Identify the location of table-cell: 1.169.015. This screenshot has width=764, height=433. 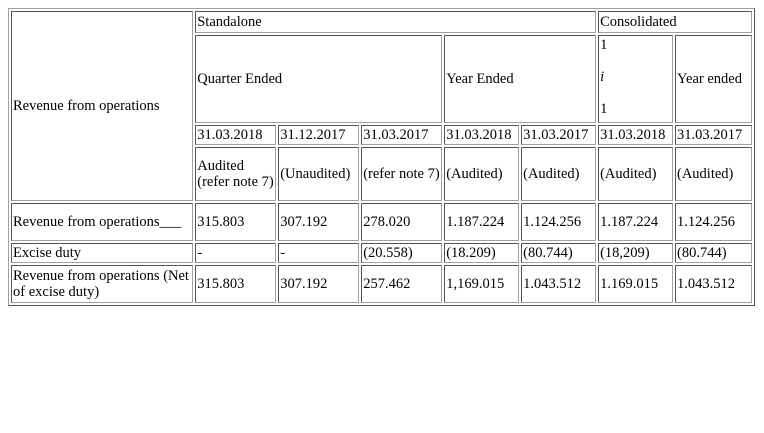
(635, 284).